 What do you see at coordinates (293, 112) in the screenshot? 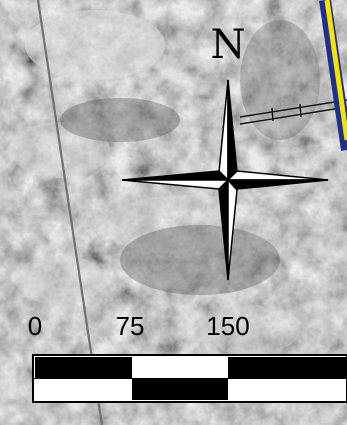
I see `track-lines` at bounding box center [293, 112].